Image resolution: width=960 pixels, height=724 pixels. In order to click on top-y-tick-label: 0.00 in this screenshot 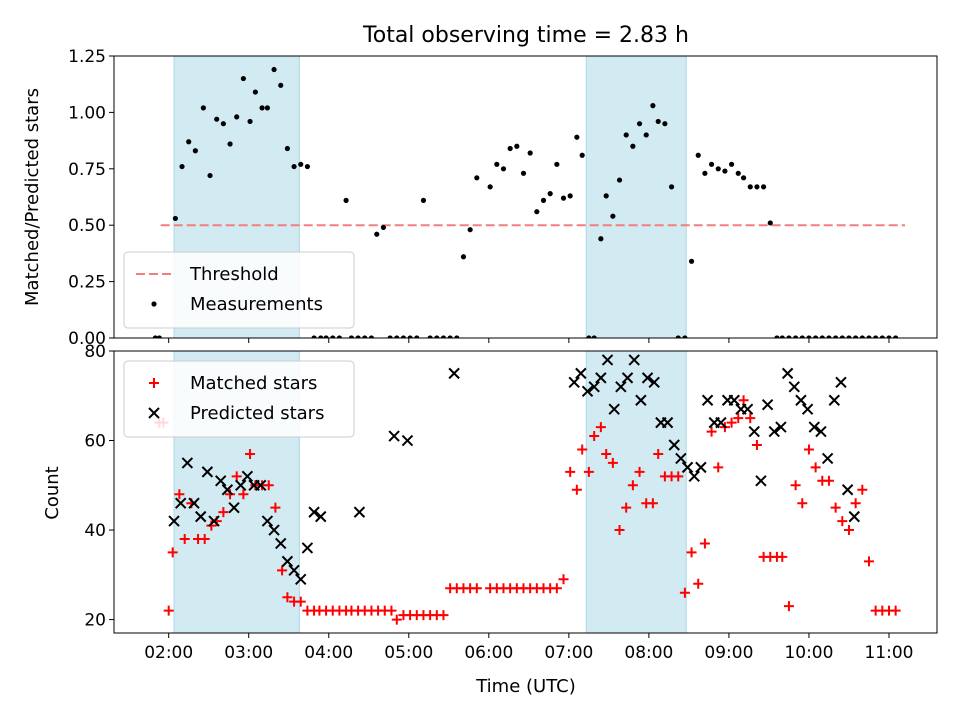, I will do `click(87, 339)`.